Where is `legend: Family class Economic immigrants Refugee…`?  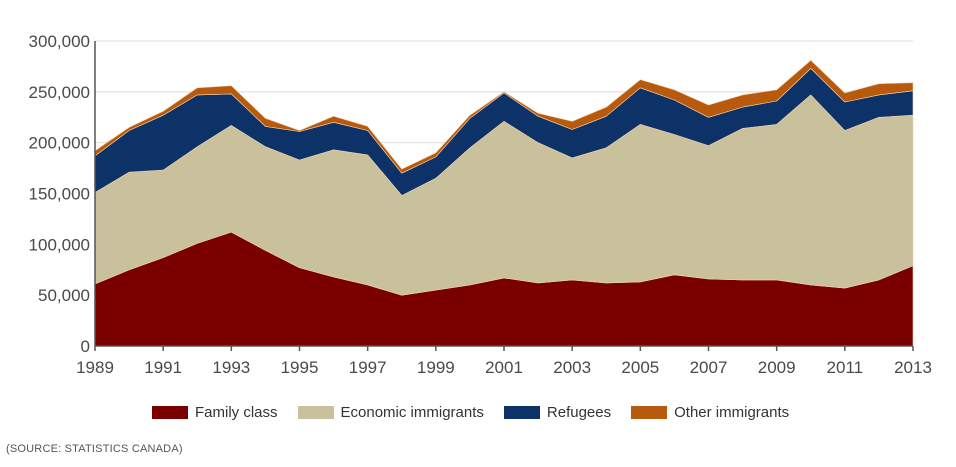
legend: Family class Economic immigrants Refugee… is located at coordinates (480, 412).